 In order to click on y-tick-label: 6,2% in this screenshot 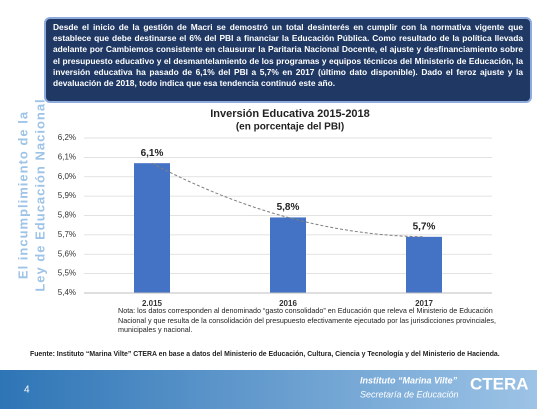, I will do `click(67, 137)`.